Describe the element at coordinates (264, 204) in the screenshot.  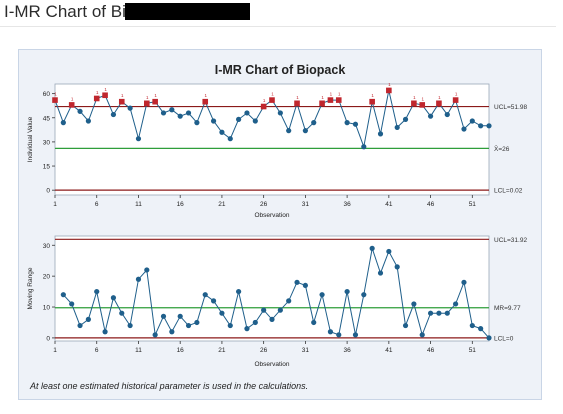
I see `x-tick-label: 26` at that location.